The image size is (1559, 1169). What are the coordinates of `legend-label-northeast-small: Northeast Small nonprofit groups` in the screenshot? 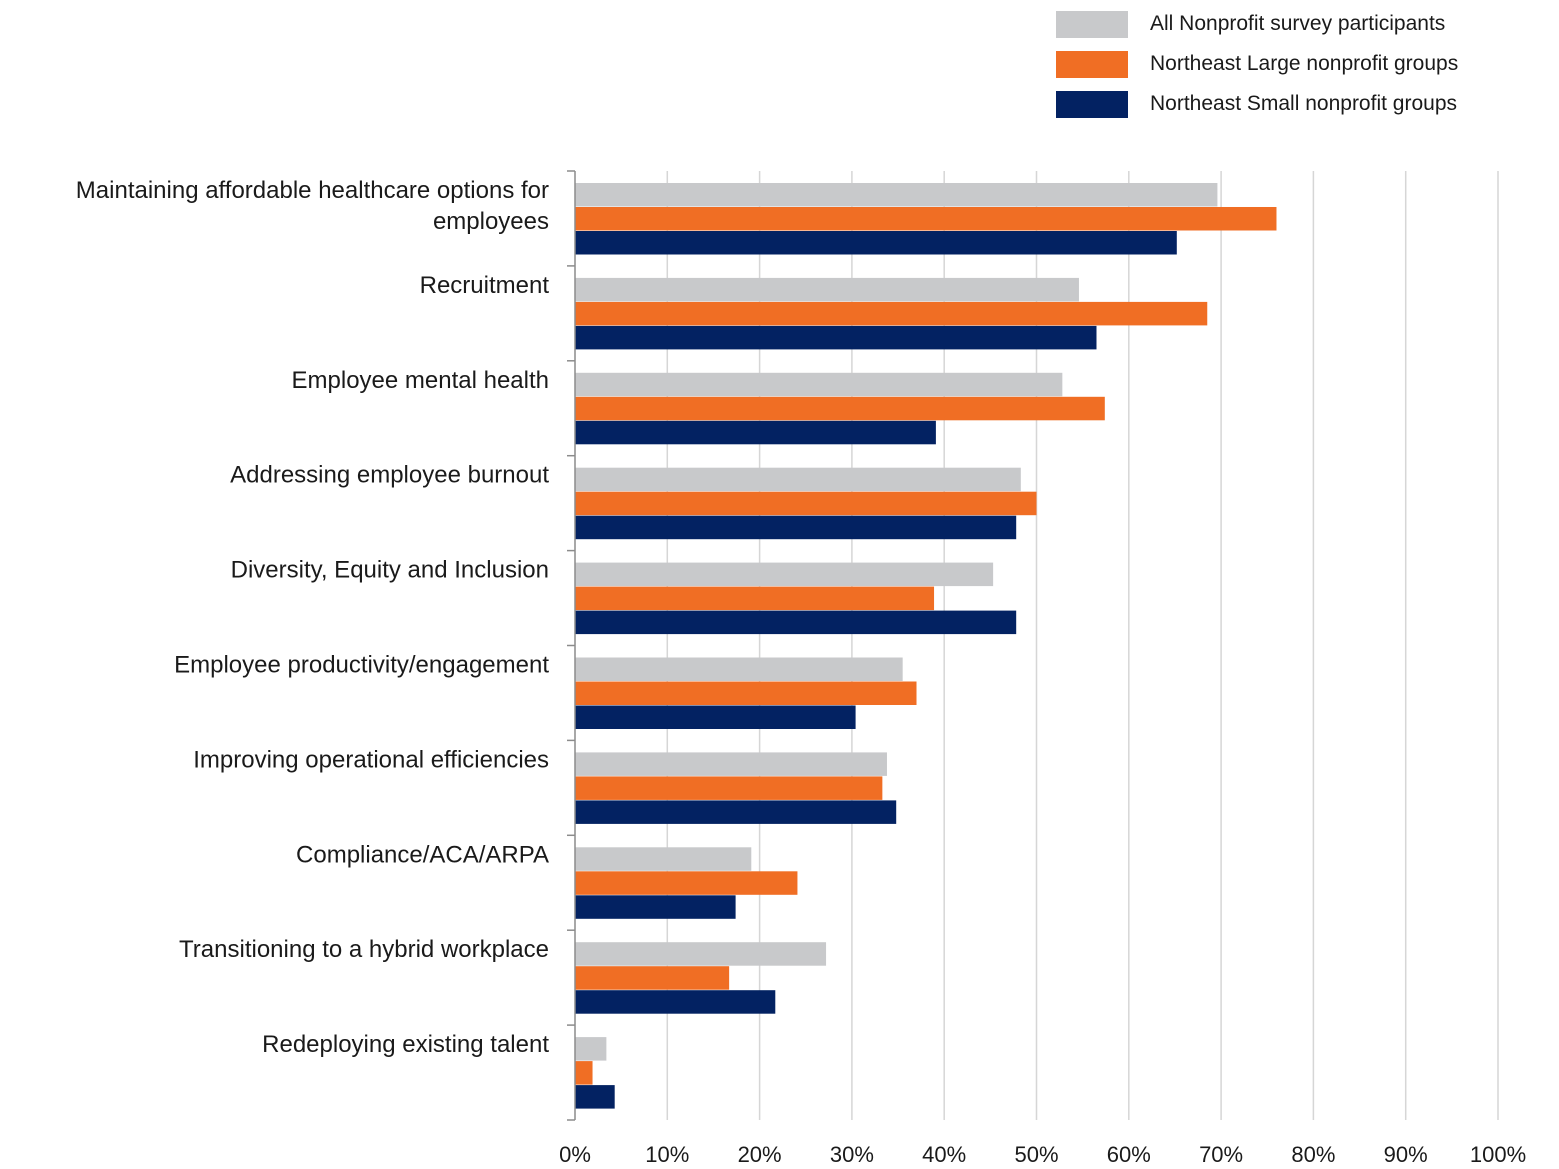 It's located at (1303, 103).